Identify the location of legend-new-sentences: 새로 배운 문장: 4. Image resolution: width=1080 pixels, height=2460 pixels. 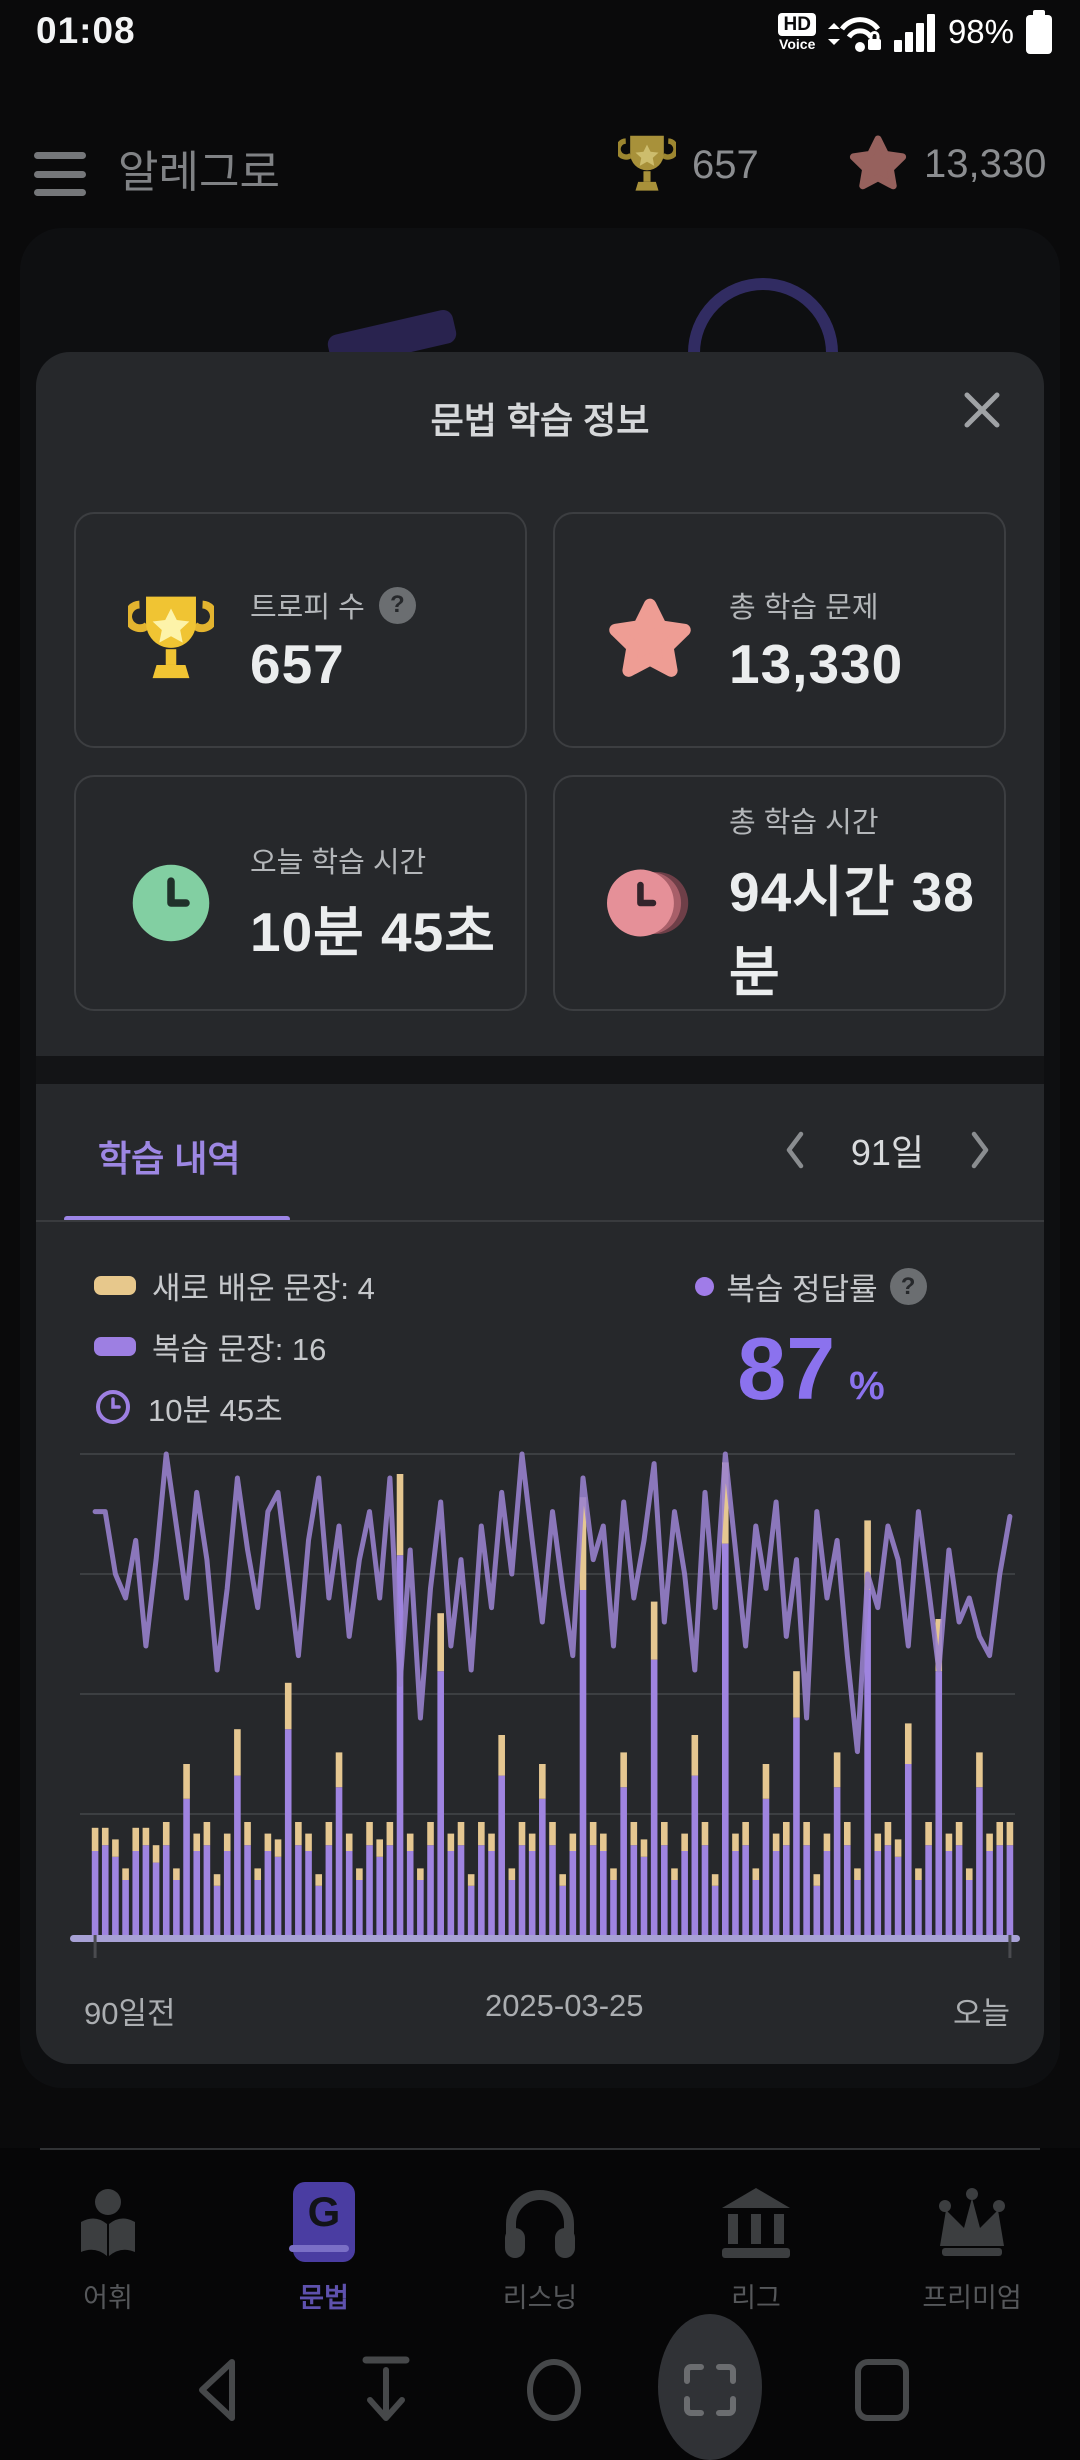
(234, 1285).